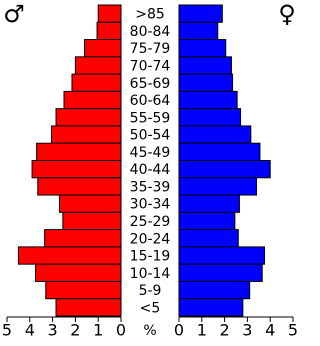 The height and width of the screenshot is (346, 320). What do you see at coordinates (150, 257) in the screenshot?
I see `category-label: 15-19` at bounding box center [150, 257].